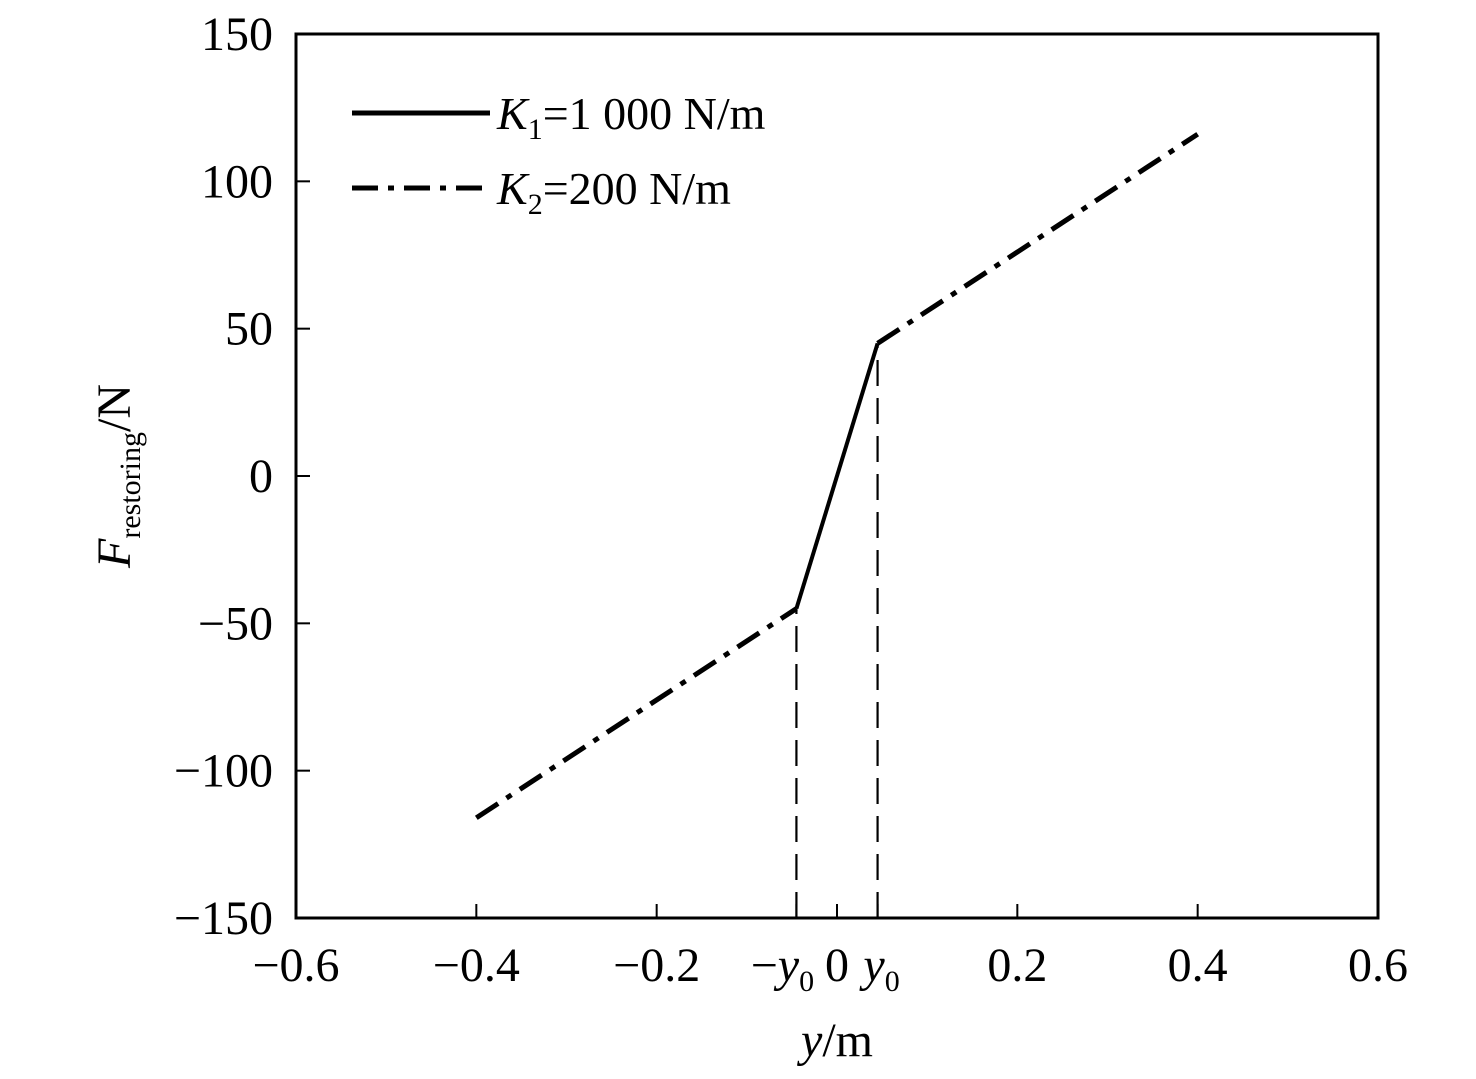  Describe the element at coordinates (1198, 965) in the screenshot. I see `x-tick-label-5: 0.4` at that location.